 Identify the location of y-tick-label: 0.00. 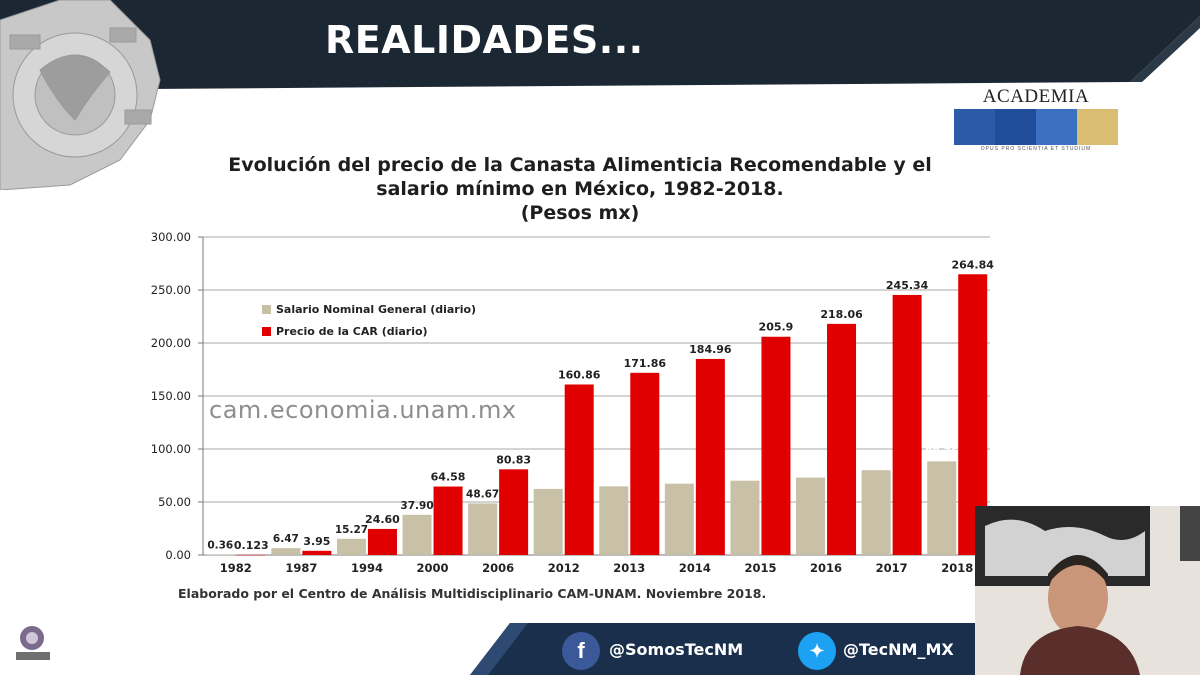
(178, 555).